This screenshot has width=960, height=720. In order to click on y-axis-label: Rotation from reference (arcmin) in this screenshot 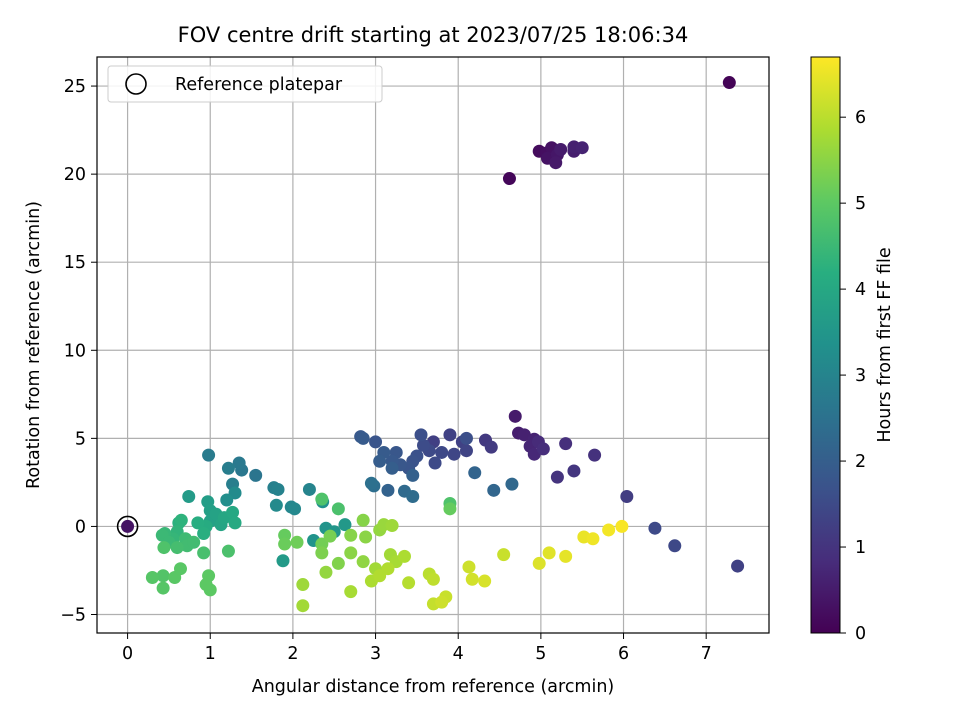, I will do `click(34, 345)`.